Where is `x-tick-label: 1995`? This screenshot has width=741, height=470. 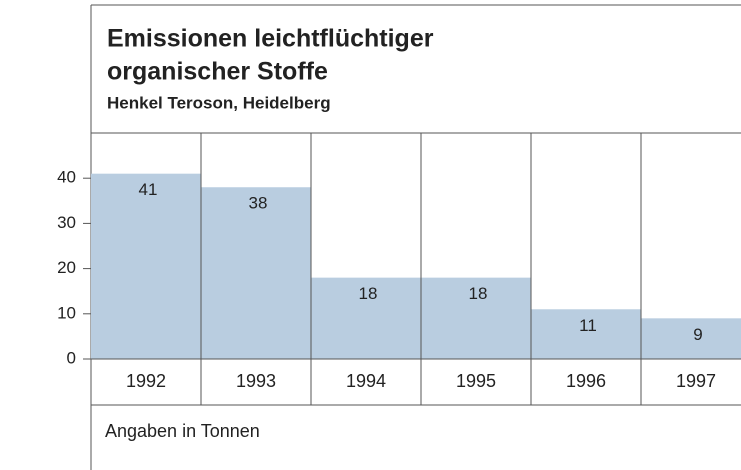 x-tick-label: 1995 is located at coordinates (476, 381).